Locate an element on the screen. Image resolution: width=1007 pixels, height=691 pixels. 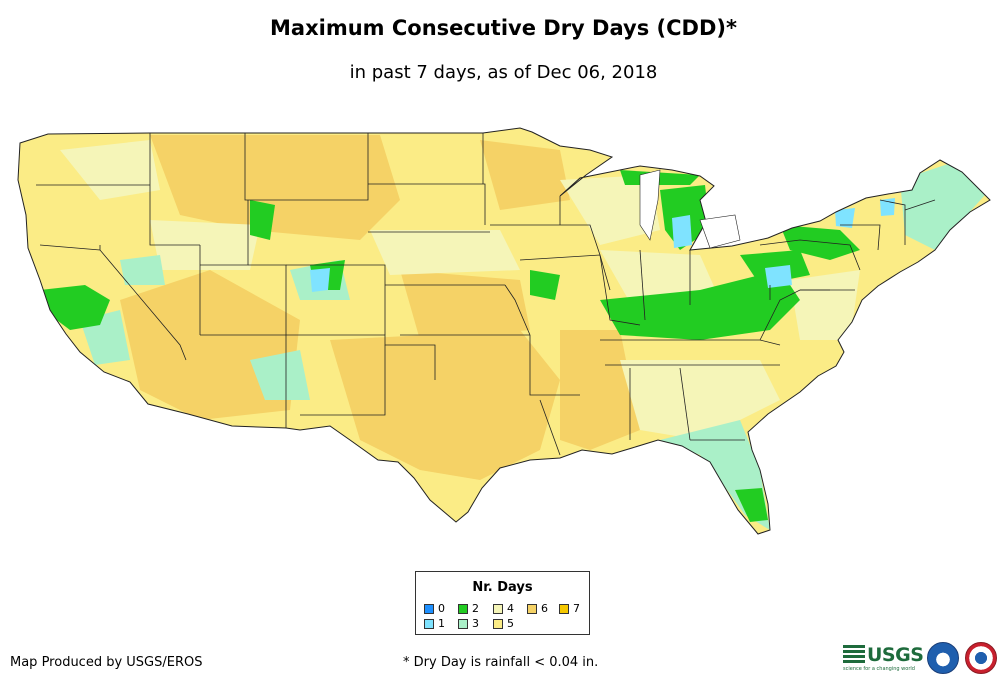
usgs-logo: USGS is located at coordinates (883, 655).